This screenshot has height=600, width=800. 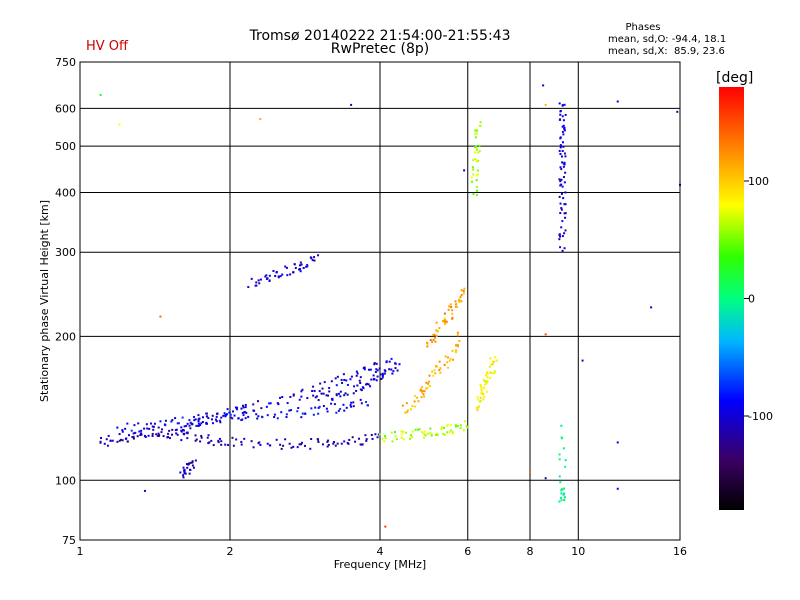 What do you see at coordinates (65, 252) in the screenshot?
I see `y-tick-label: 300` at bounding box center [65, 252].